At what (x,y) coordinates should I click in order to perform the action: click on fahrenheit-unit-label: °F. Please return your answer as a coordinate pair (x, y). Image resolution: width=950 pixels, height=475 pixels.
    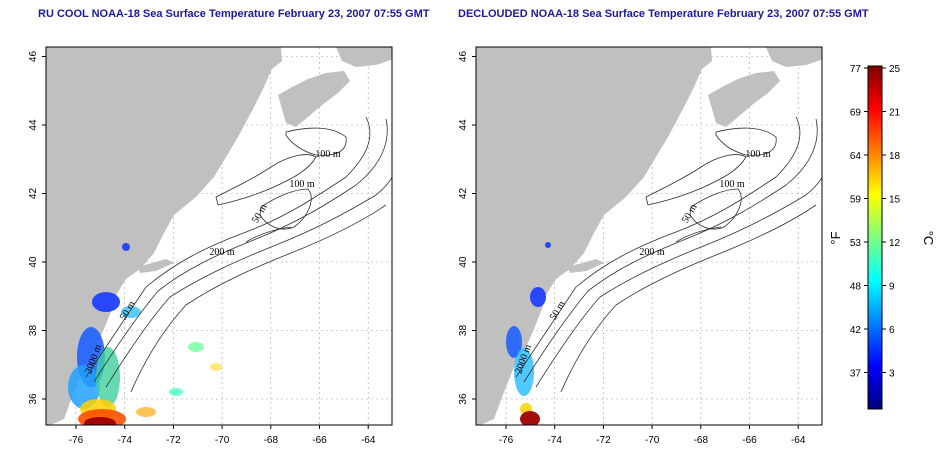
    Looking at the image, I should click on (835, 237).